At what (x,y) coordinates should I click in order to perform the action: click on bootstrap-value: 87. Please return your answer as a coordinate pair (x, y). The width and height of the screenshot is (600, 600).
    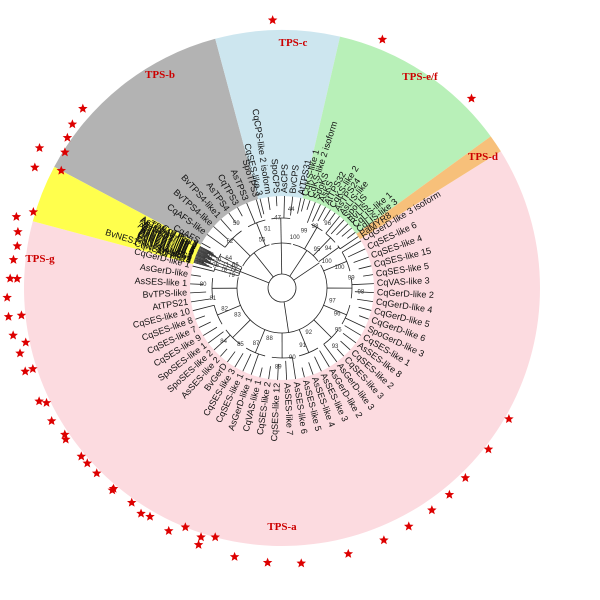
    Looking at the image, I should click on (256, 344).